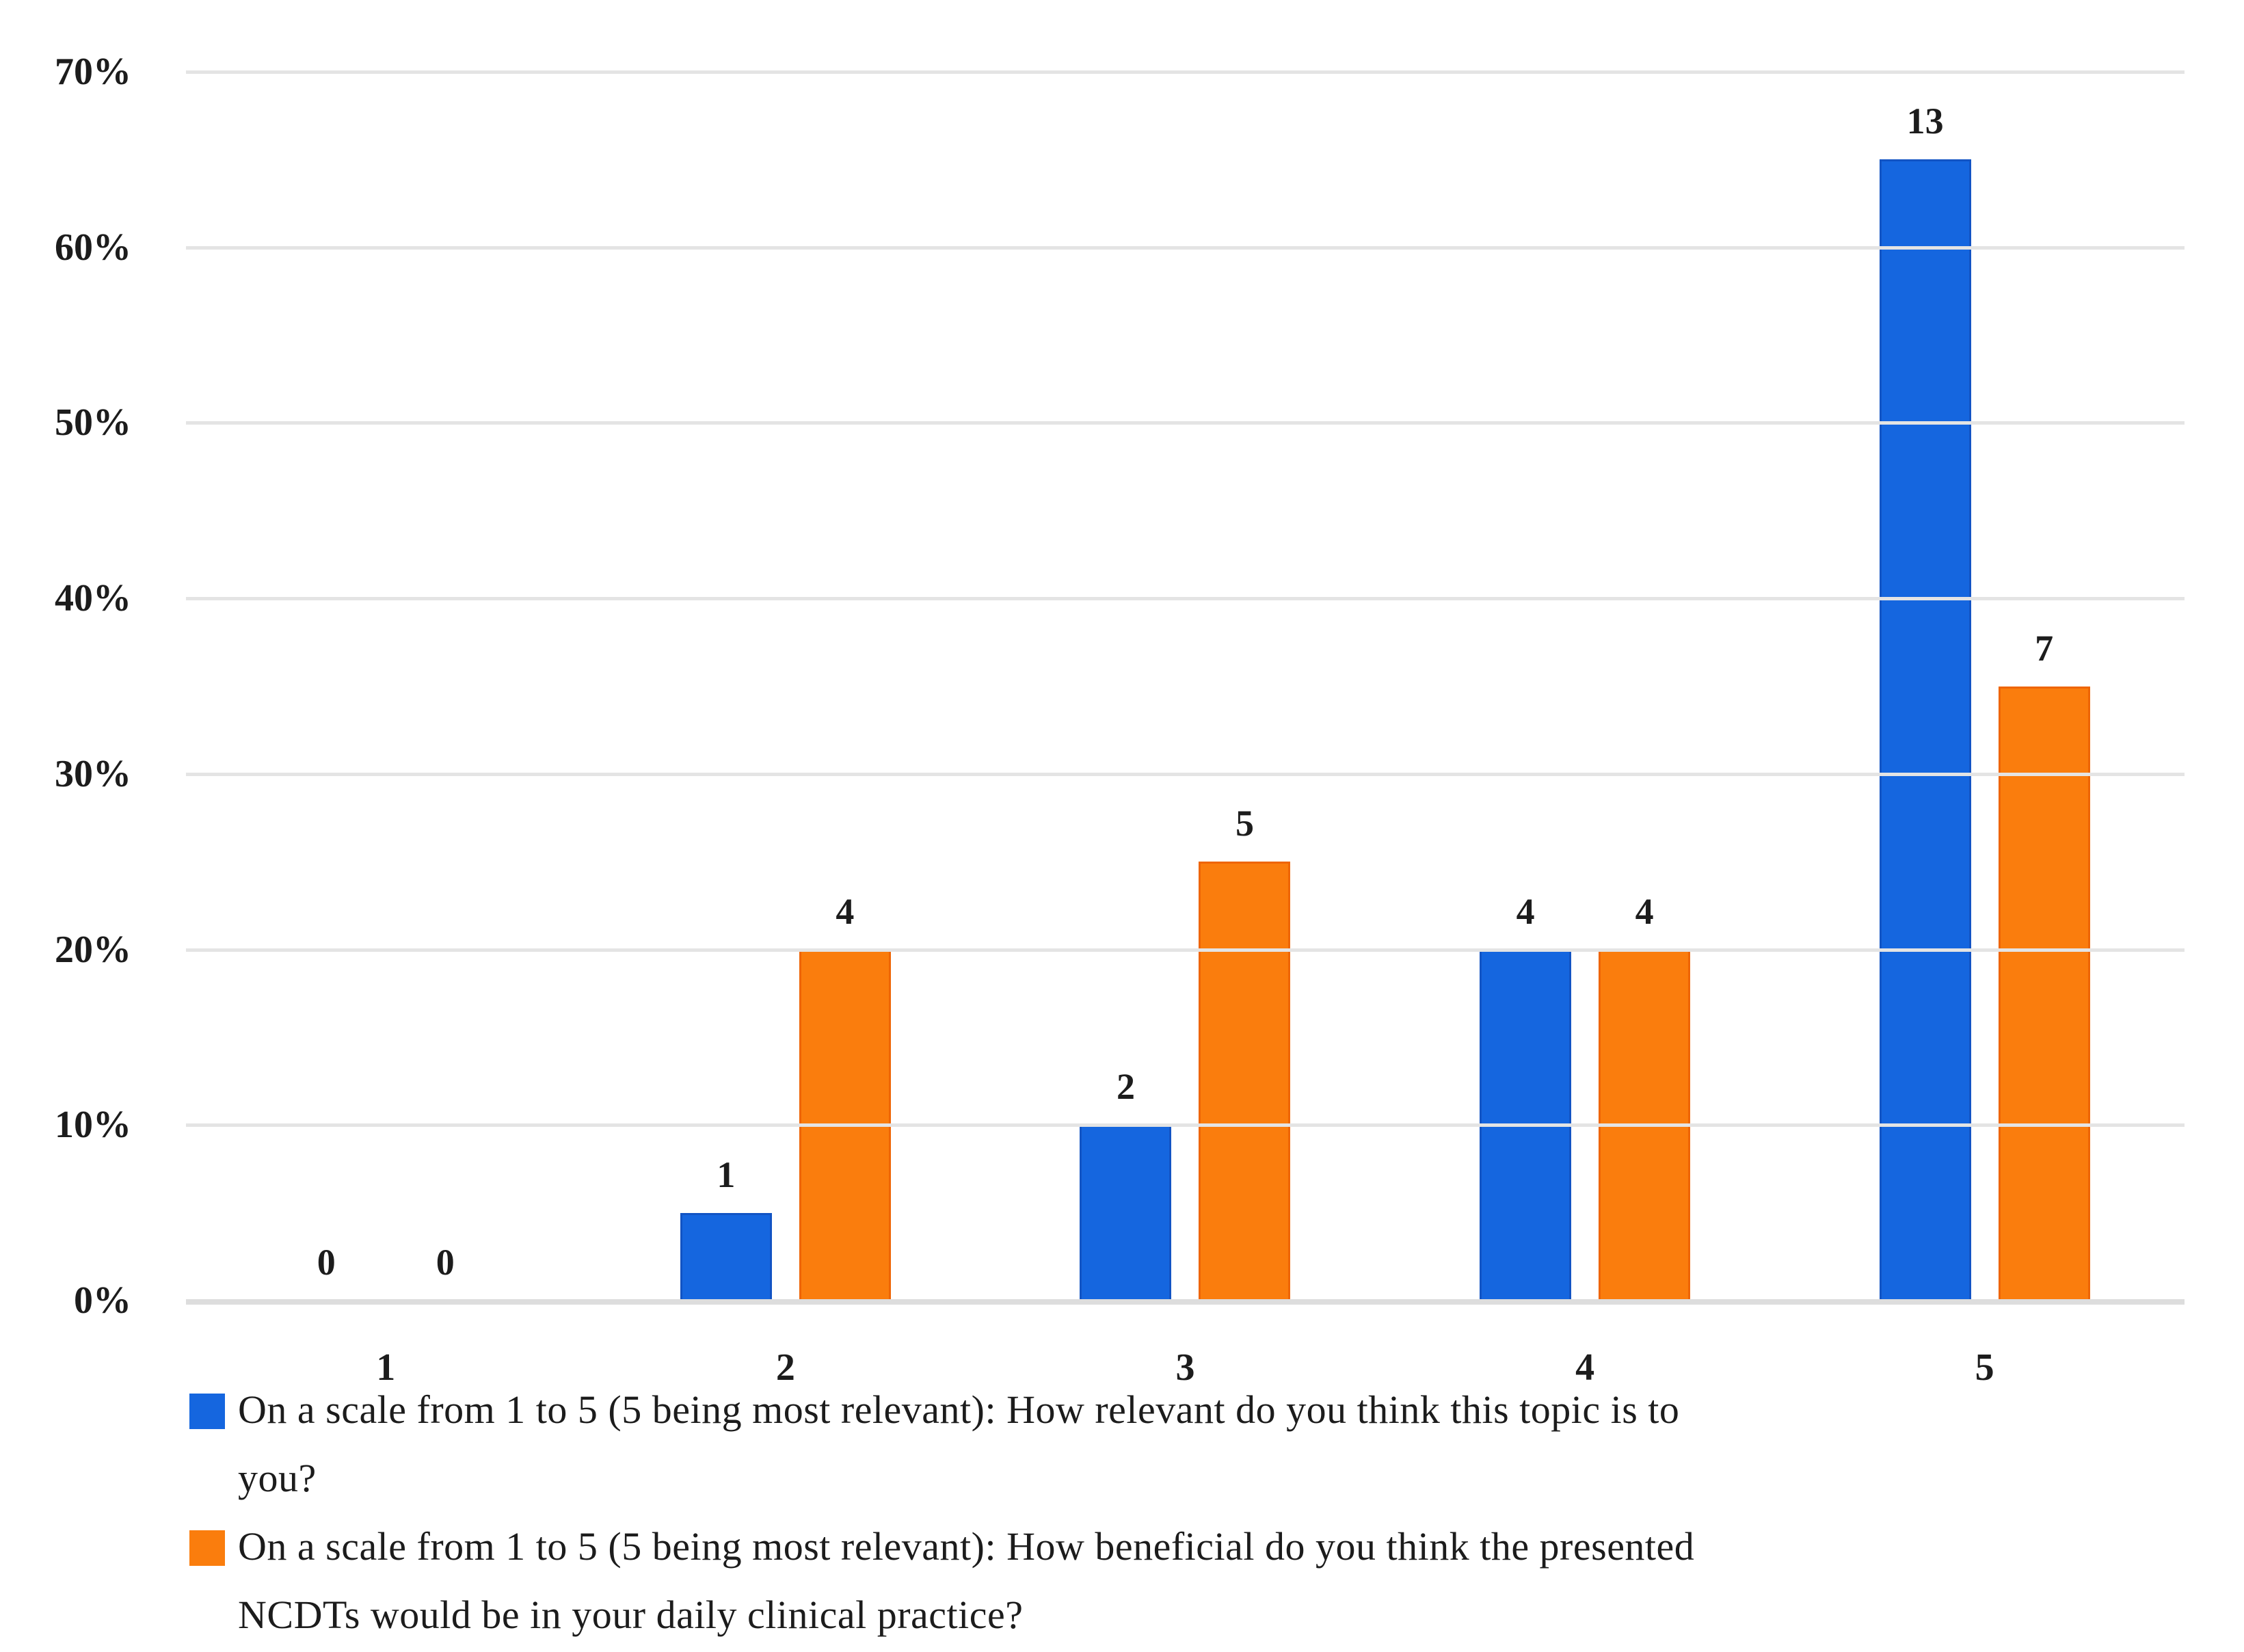  I want to click on y-axis: 0% 10% 20% 30% 40% 50% 60% 70%, so click(65, 686).